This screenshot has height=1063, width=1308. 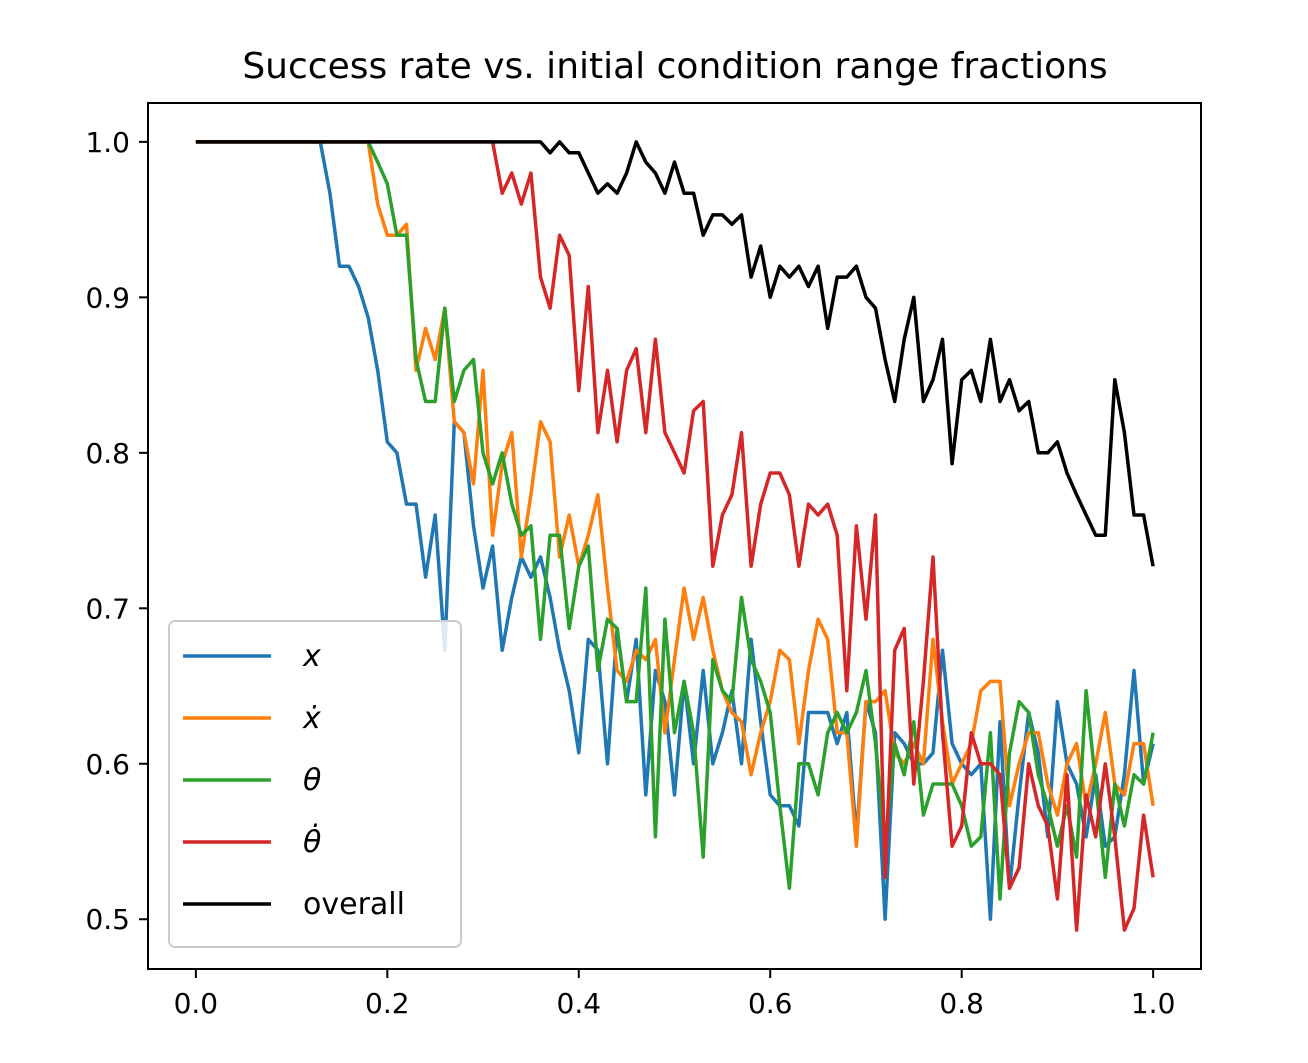 I want to click on y-tick-label: 0.8, so click(x=107, y=453).